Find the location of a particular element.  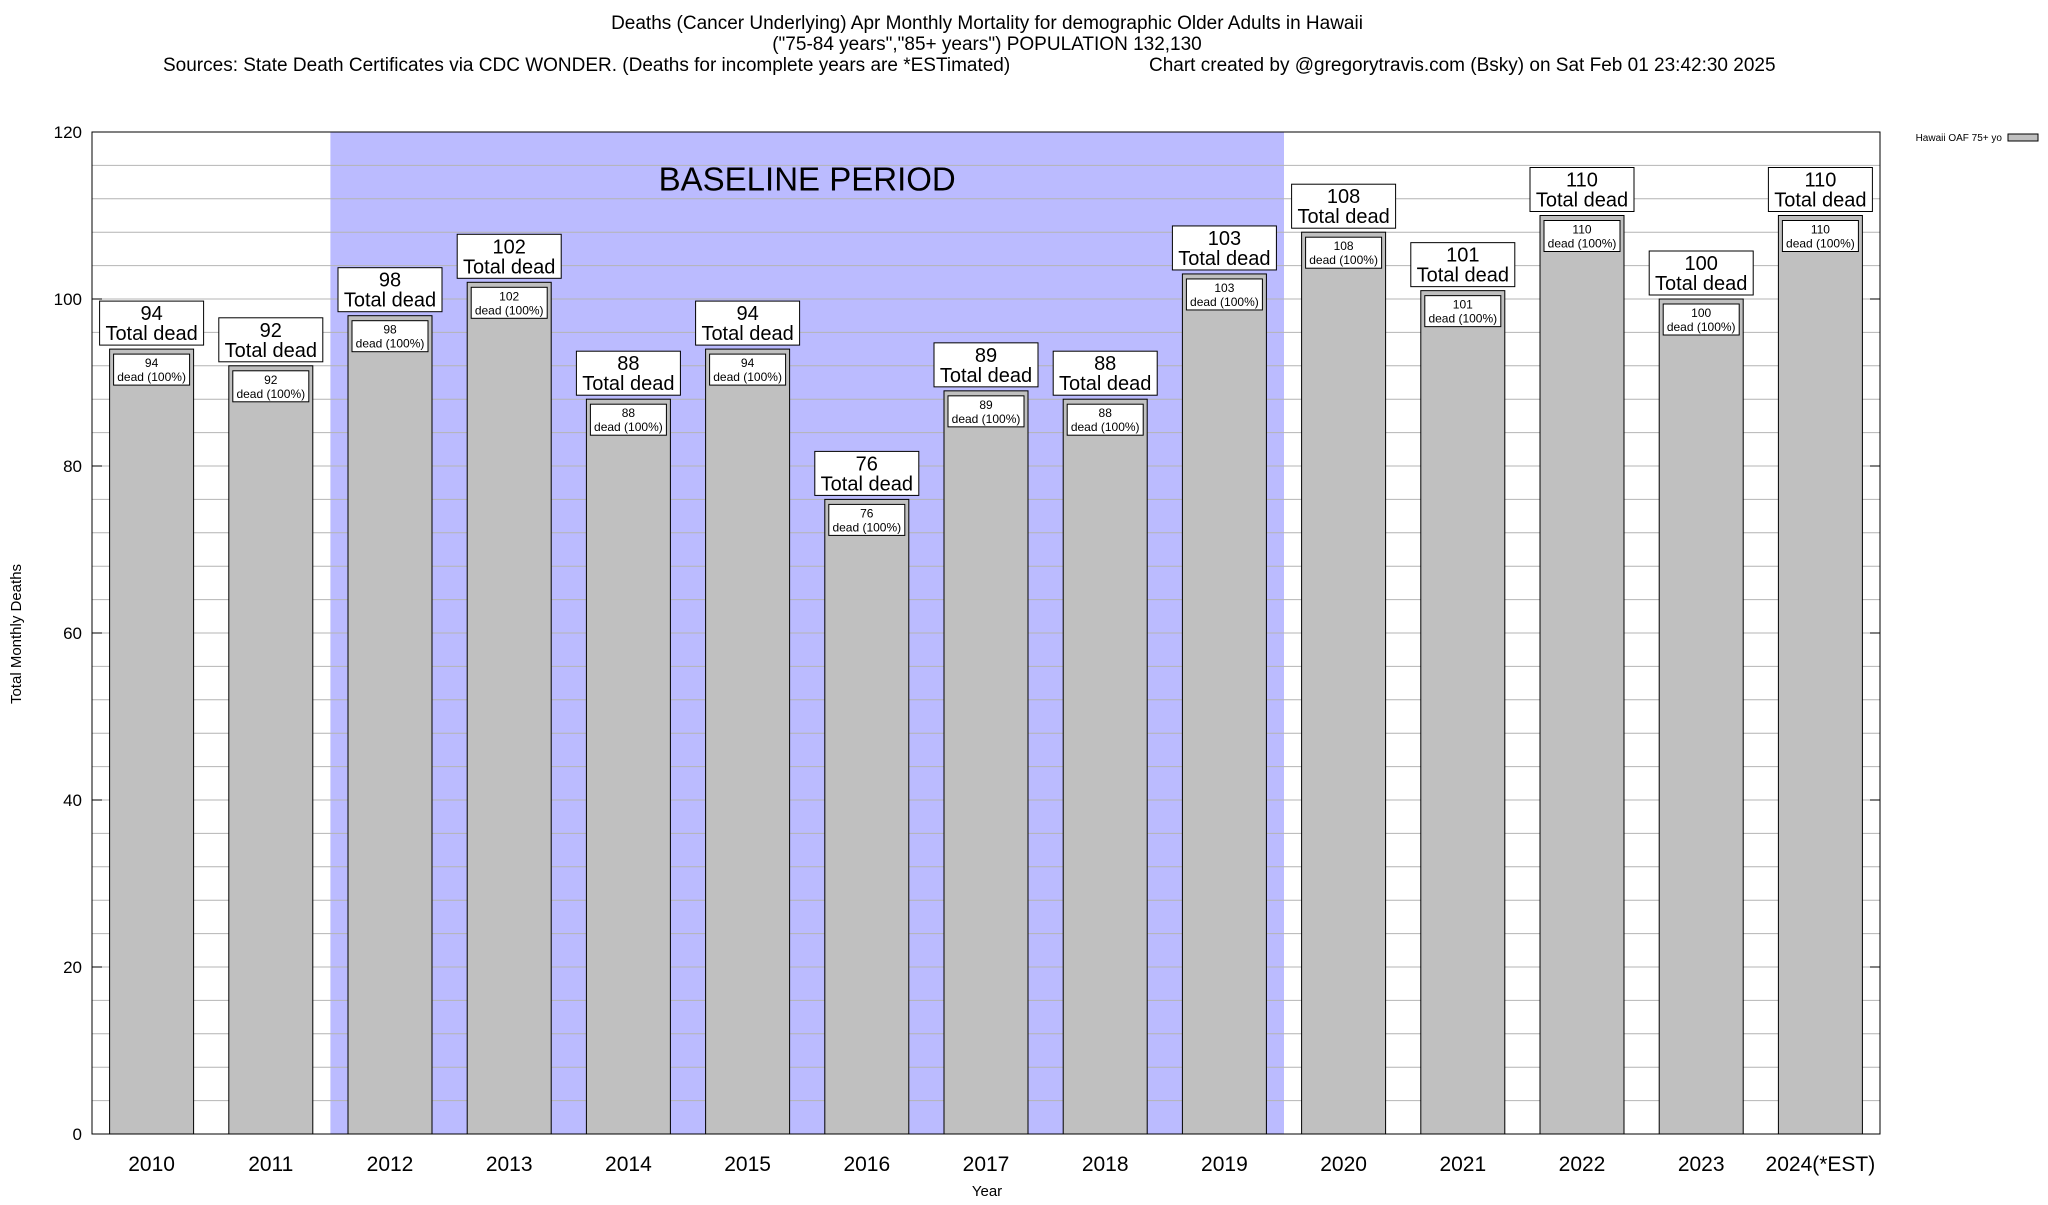

bar-2018 is located at coordinates (1105, 766).